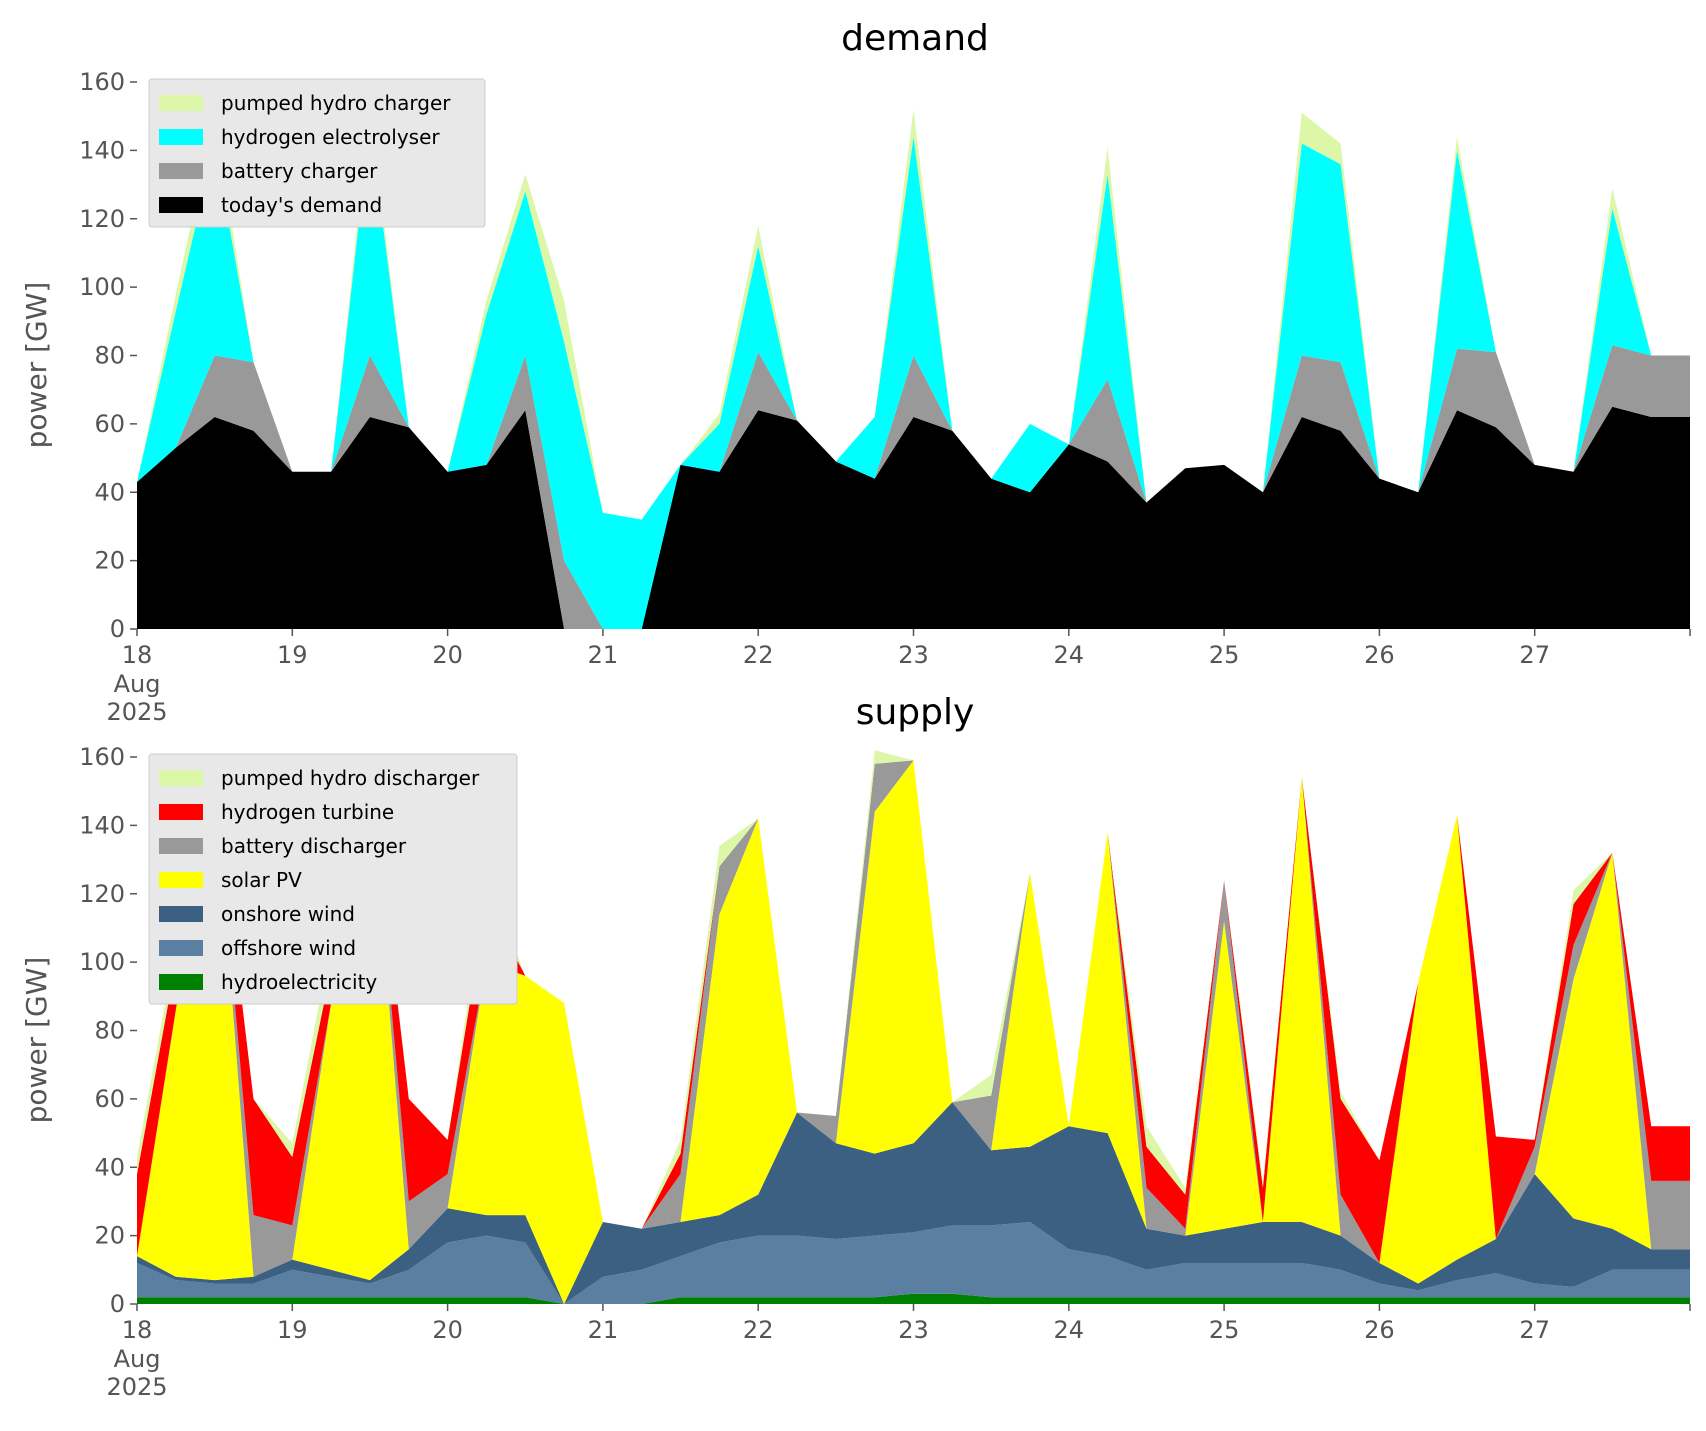 The width and height of the screenshot is (1706, 1431). Describe the element at coordinates (913, 1203) in the screenshot. I see `area-onshore-wind` at that location.